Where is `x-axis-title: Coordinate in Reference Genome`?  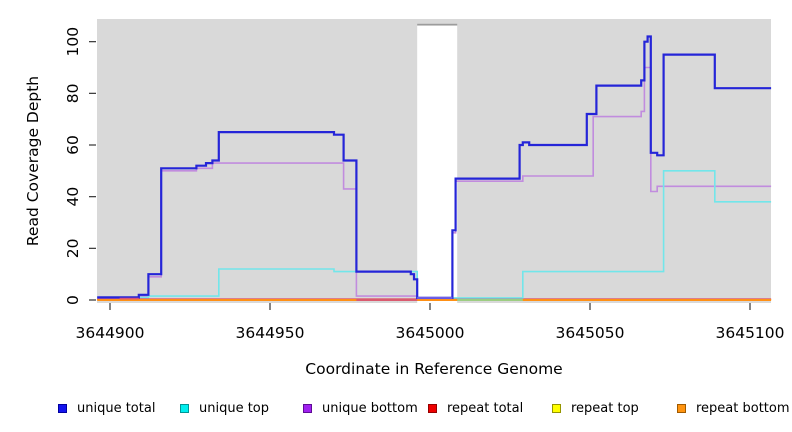
x-axis-title: Coordinate in Reference Genome is located at coordinates (434, 369).